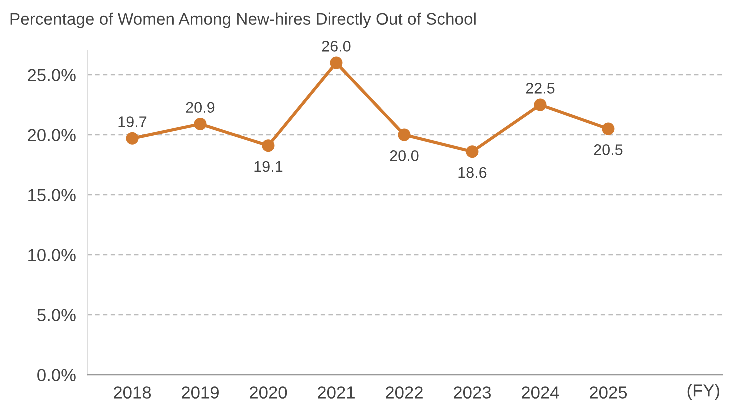 The image size is (730, 405). Describe the element at coordinates (472, 172) in the screenshot. I see `data-label: 18.6` at that location.